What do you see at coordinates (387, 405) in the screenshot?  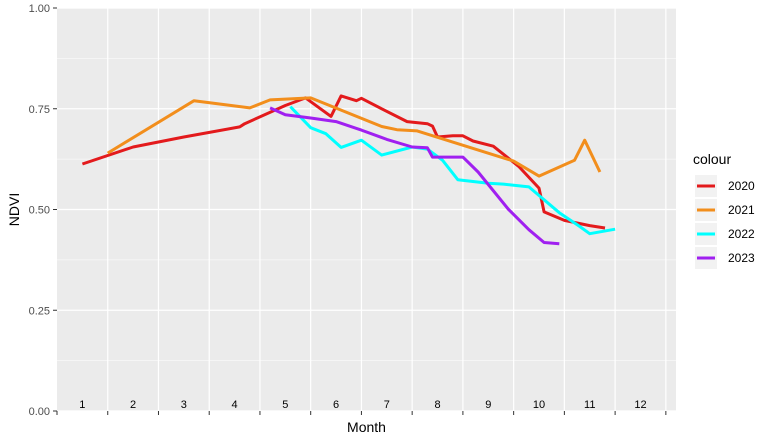 I see `month-label: 7` at bounding box center [387, 405].